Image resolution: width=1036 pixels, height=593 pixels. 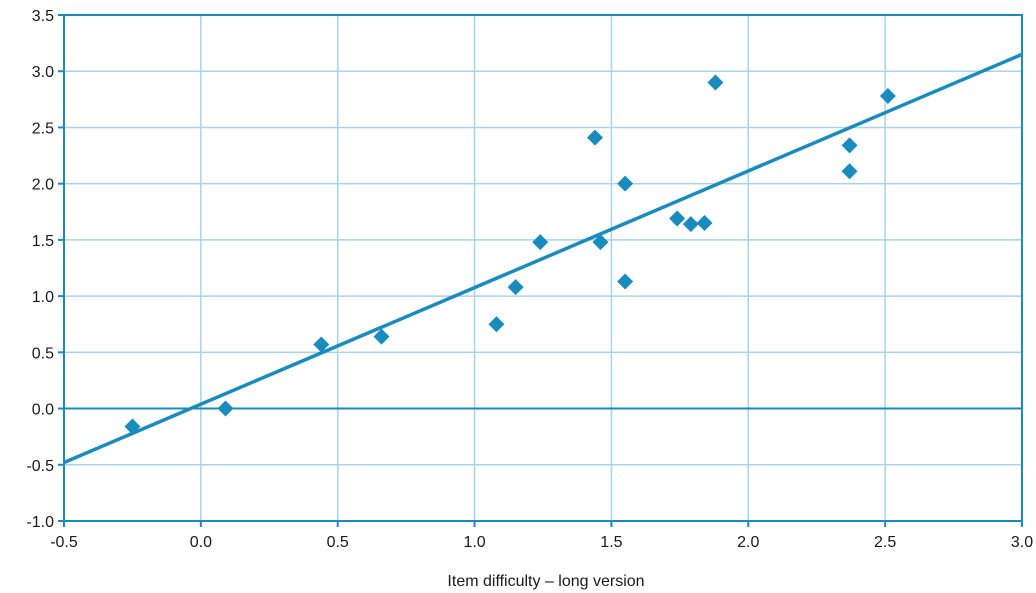 What do you see at coordinates (40, 466) in the screenshot?
I see `y-tick-label: -0.5` at bounding box center [40, 466].